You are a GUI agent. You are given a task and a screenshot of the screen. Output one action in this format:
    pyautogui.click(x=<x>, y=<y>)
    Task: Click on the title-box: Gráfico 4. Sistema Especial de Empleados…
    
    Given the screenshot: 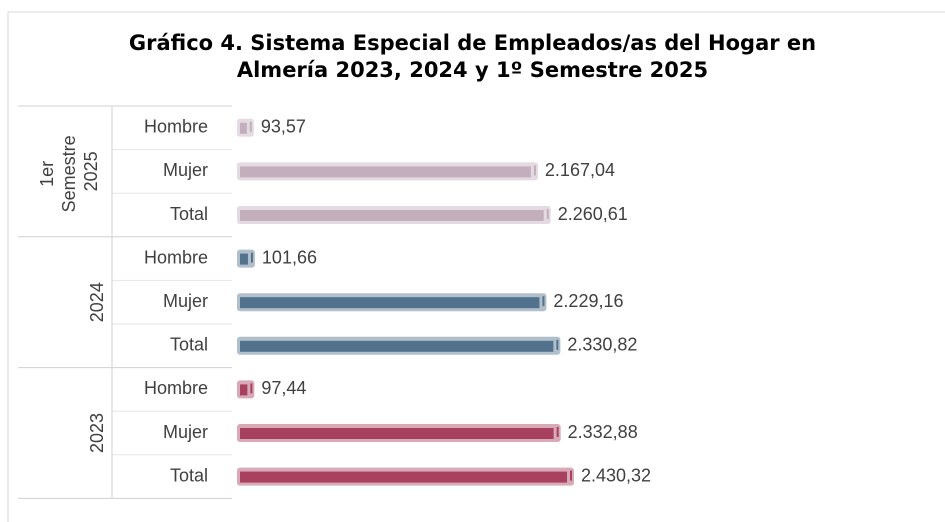 What is the action you would take?
    pyautogui.click(x=472, y=56)
    